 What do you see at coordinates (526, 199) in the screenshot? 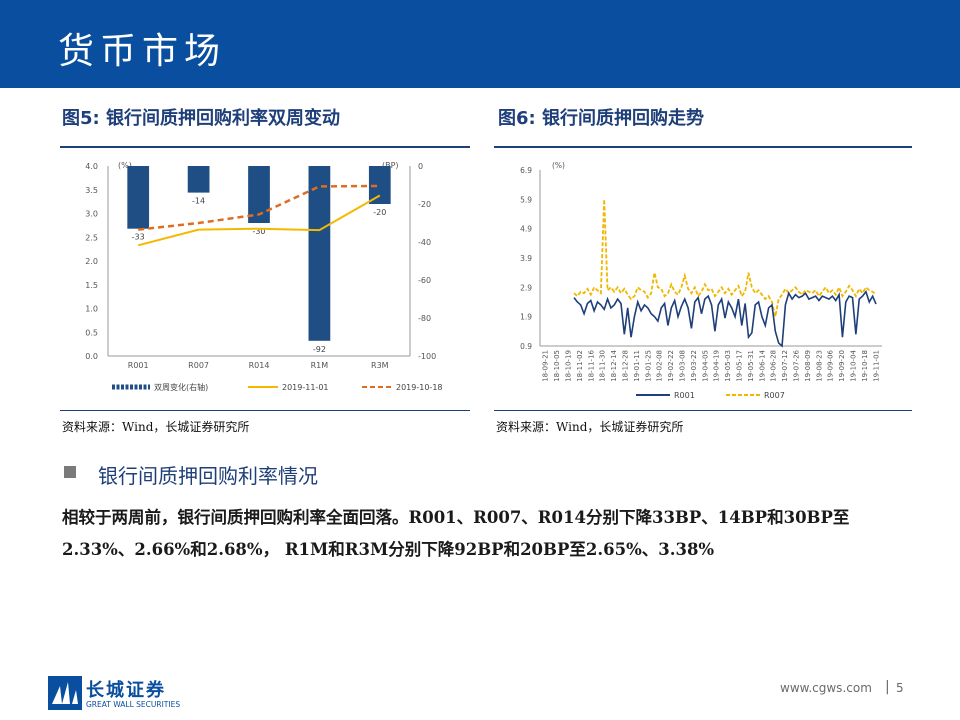
I see `y-tick-label: 5.9` at bounding box center [526, 199].